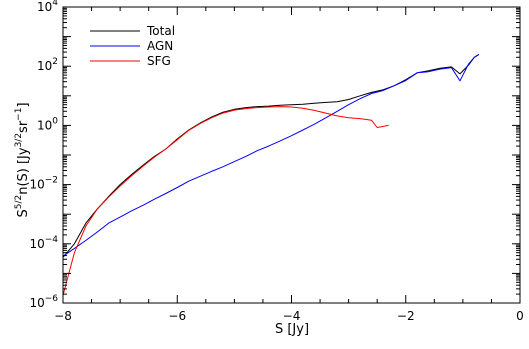 The image size is (529, 349). What do you see at coordinates (160, 31) in the screenshot?
I see `legend-label-total: Total` at bounding box center [160, 31].